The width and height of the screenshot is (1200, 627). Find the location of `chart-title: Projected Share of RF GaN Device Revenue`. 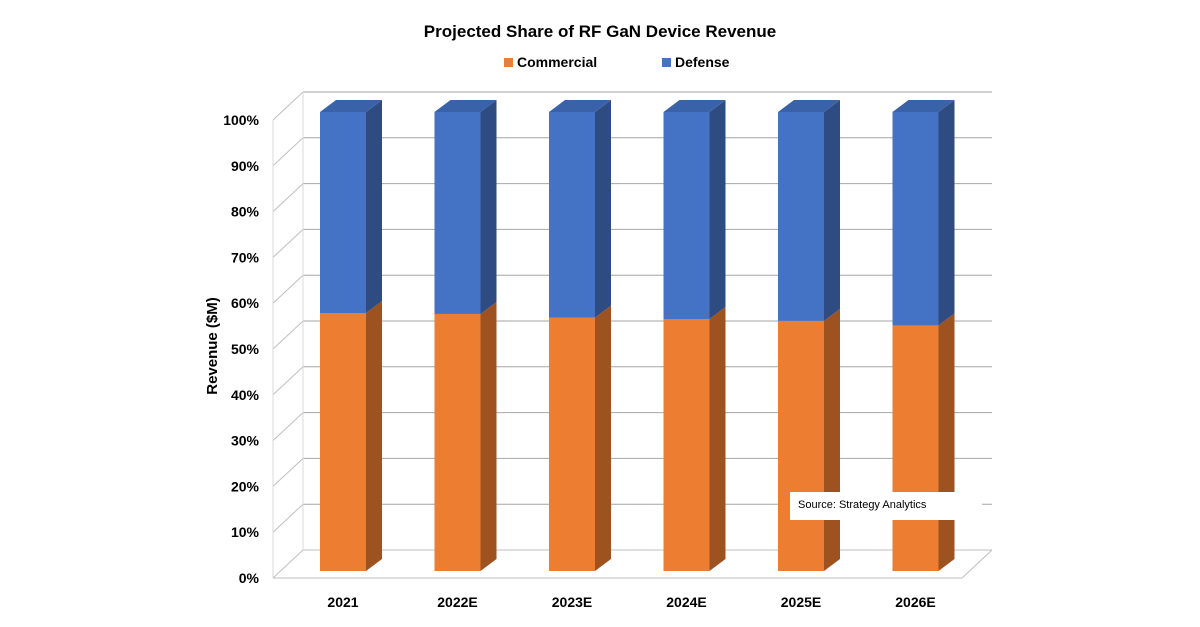

chart-title: Projected Share of RF GaN Device Revenue is located at coordinates (600, 31).